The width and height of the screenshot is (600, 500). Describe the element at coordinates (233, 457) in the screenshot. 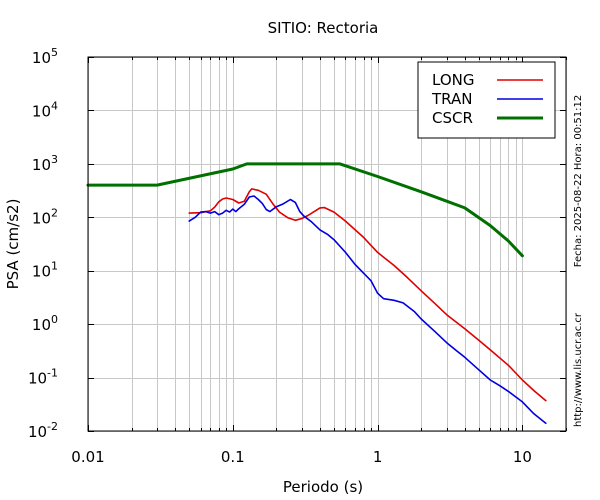

I see `x-tick-label: 0.1` at that location.